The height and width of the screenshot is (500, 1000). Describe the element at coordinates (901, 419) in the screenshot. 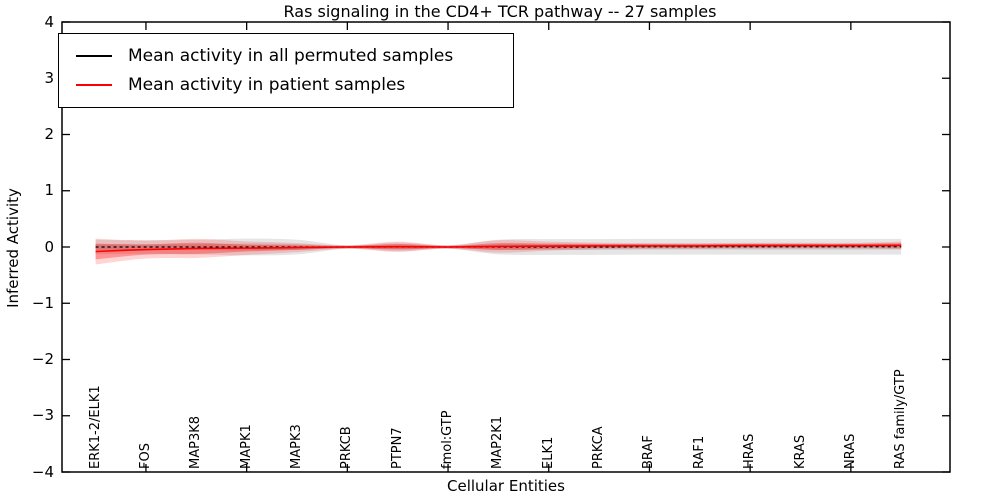

I see `entity-label: RAS family/GTP` at that location.